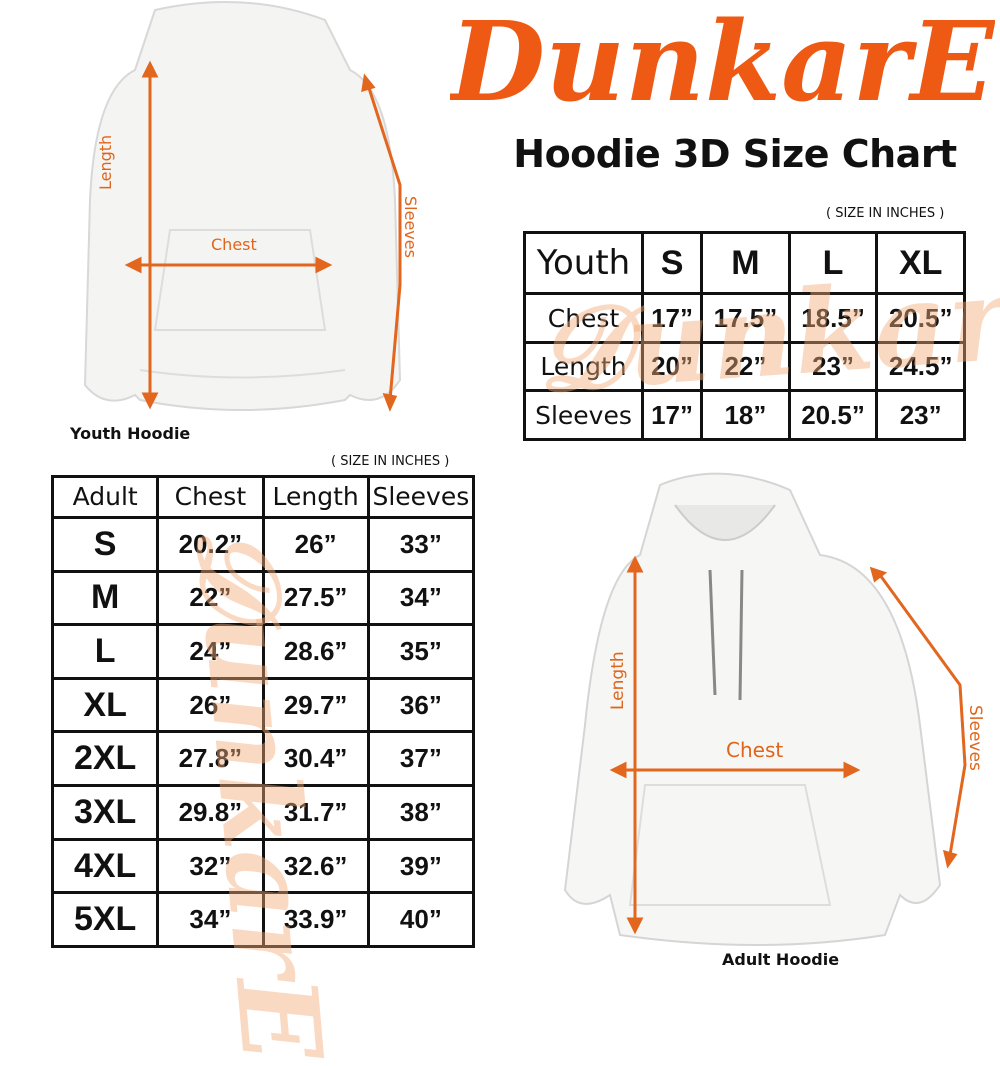 This screenshot has height=1066, width=1000. I want to click on table-cell: 20.2”, so click(210, 544).